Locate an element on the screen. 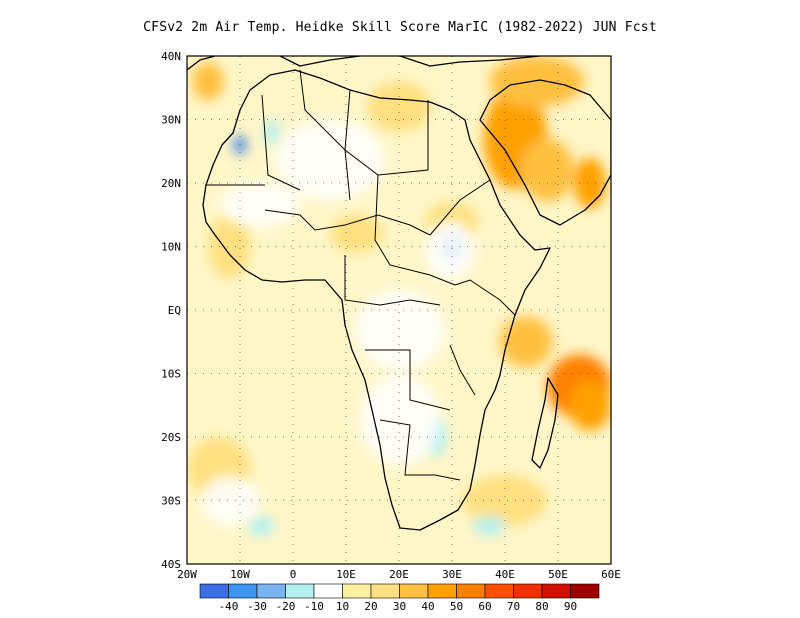 Image resolution: width=800 pixels, height=618 pixels. colorbar-labels: -40 -30 -20 -10 10 20 30 40 50 60 70 80 90 is located at coordinates (398, 606).